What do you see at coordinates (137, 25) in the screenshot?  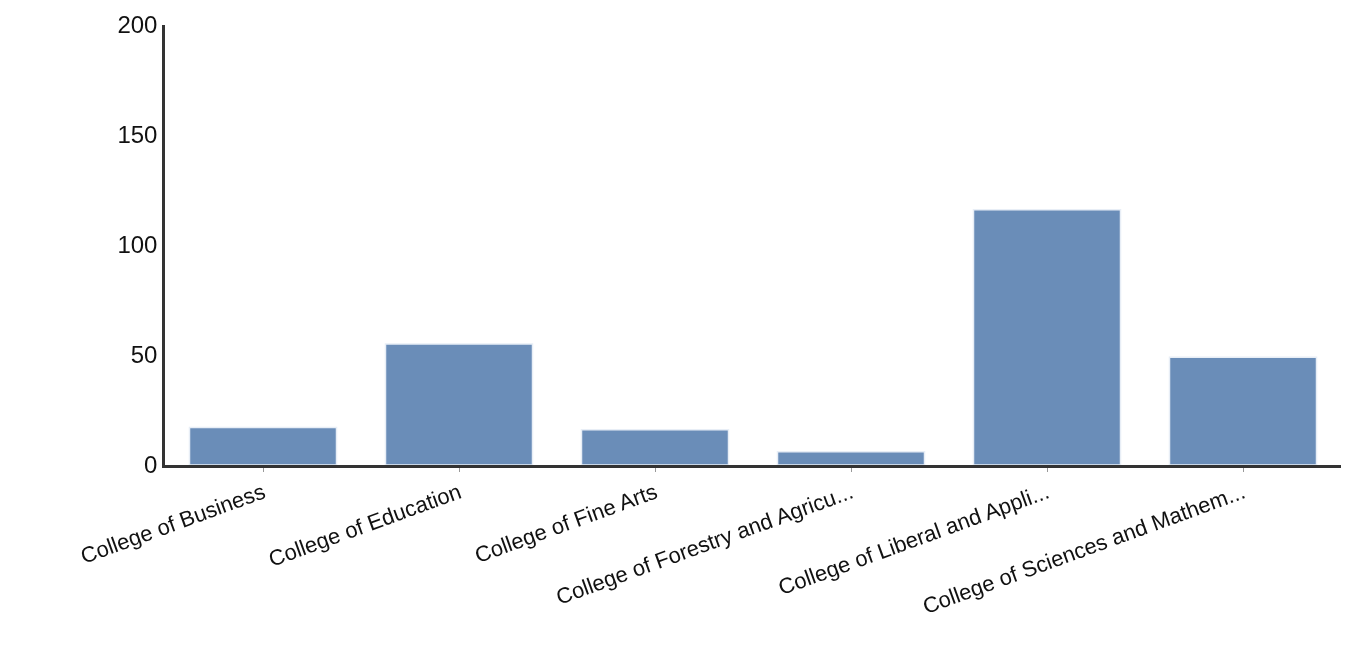 I see `y-tick-label: 200` at bounding box center [137, 25].